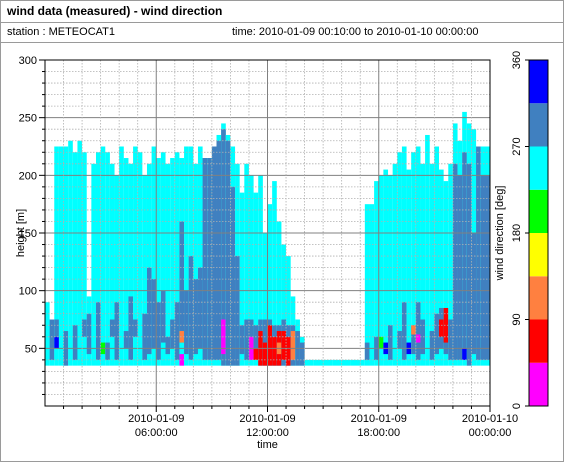  I want to click on colorbar, so click(538, 233).